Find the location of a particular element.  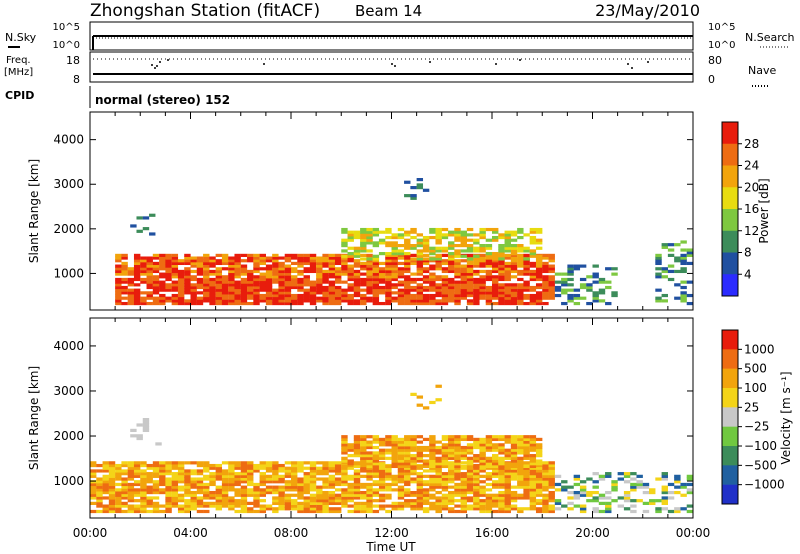

colorbar-swatch is located at coordinates (730, 494).